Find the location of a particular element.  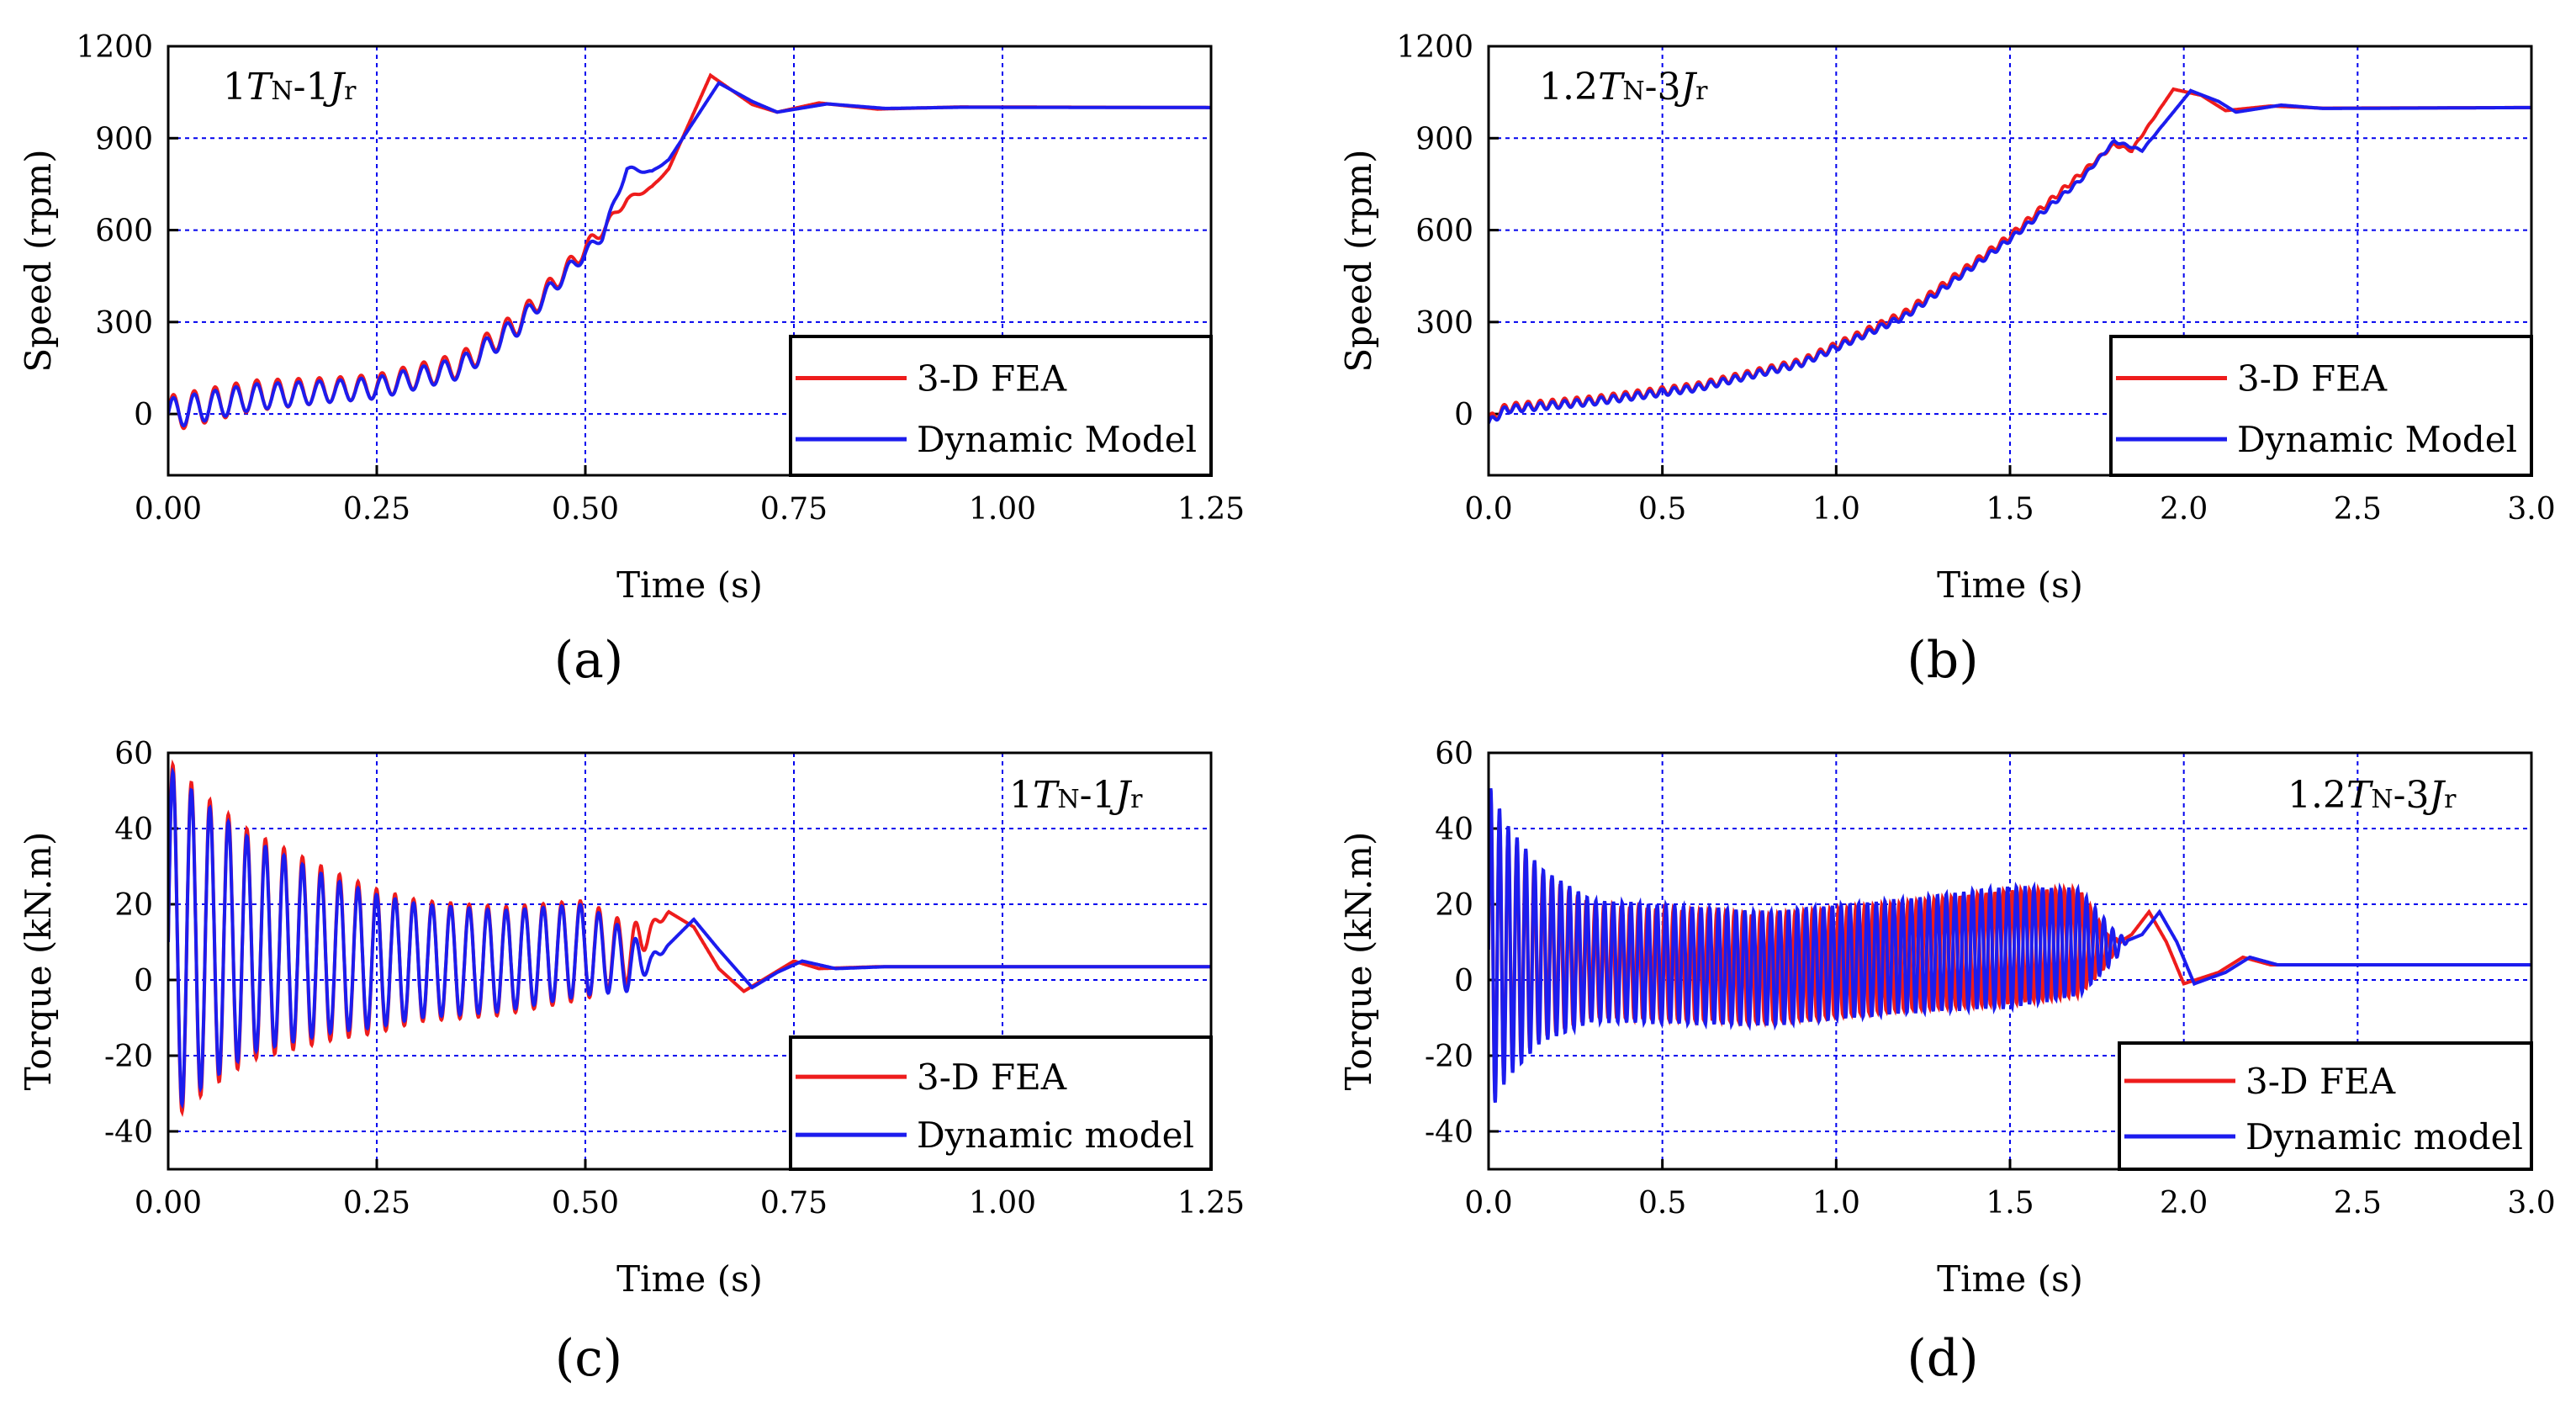

x-tick-label: 0.5 is located at coordinates (1662, 1203).